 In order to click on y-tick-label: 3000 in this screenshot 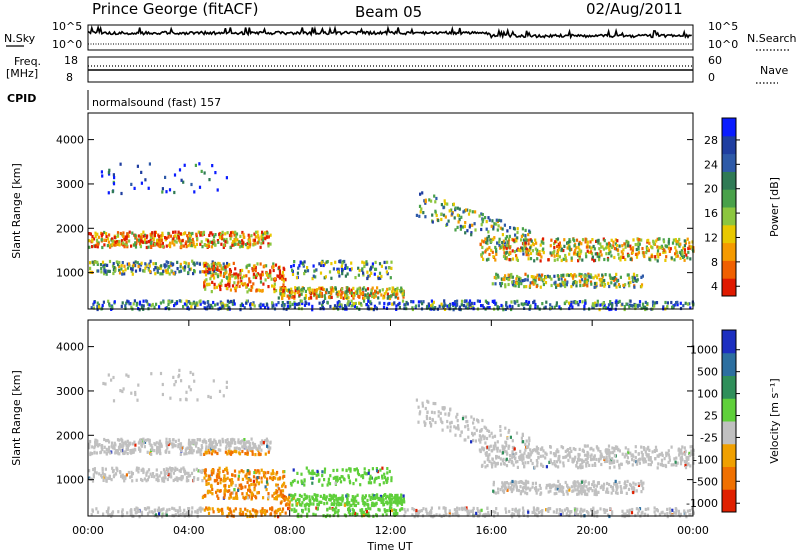, I will do `click(70, 184)`.